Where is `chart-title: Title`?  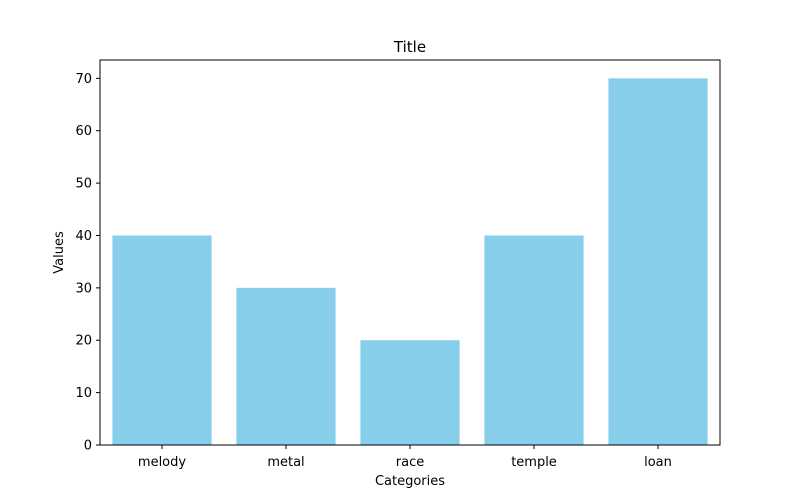
chart-title: Title is located at coordinates (409, 47).